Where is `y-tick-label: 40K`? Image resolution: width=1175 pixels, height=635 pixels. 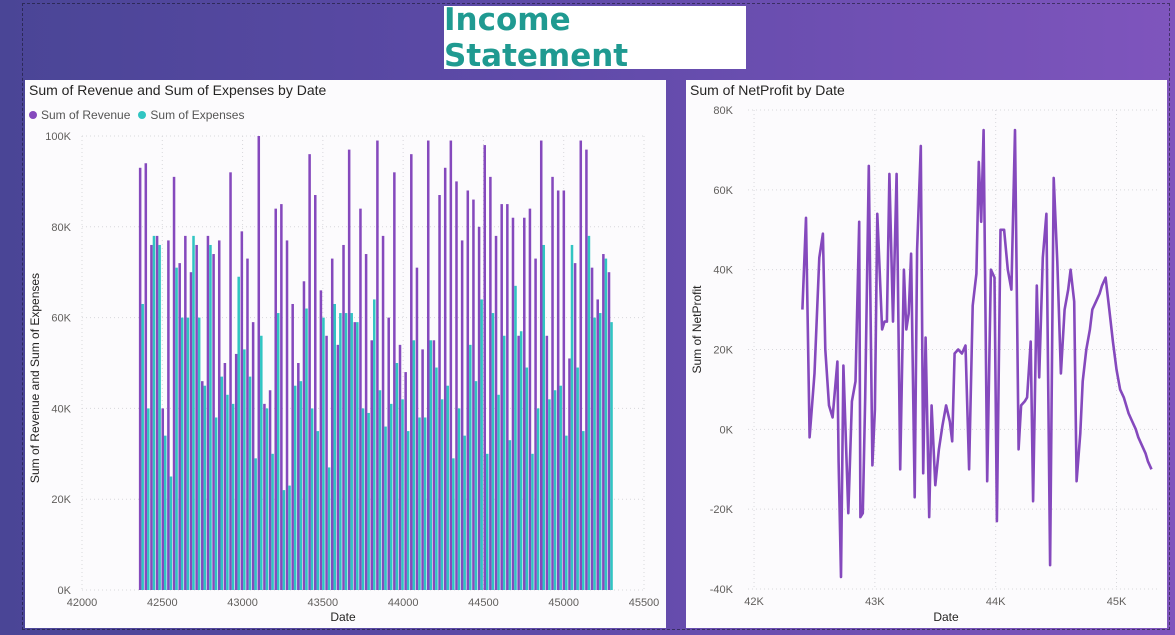
y-tick-label: 40K is located at coordinates (723, 271).